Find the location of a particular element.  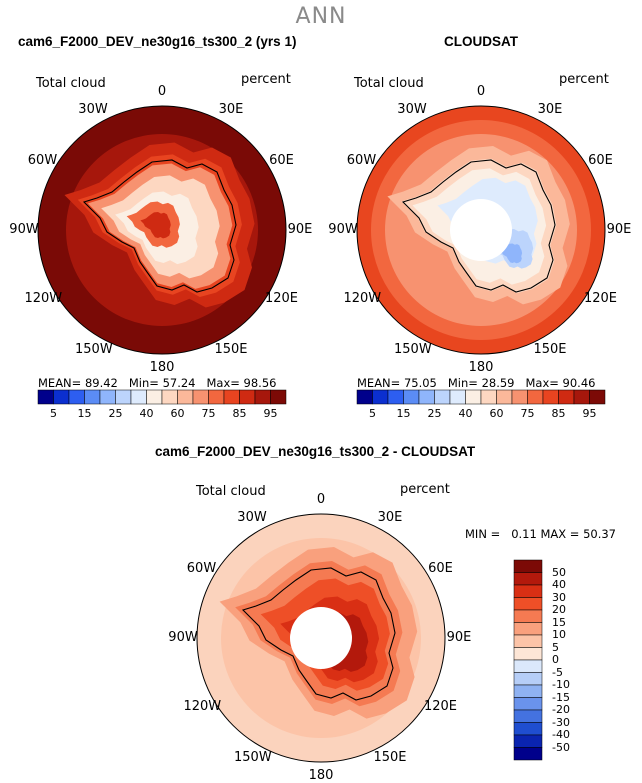

panel2-stats: MEAN= 75.05 Min= 28.59 Max= 90.46 is located at coordinates (476, 383).